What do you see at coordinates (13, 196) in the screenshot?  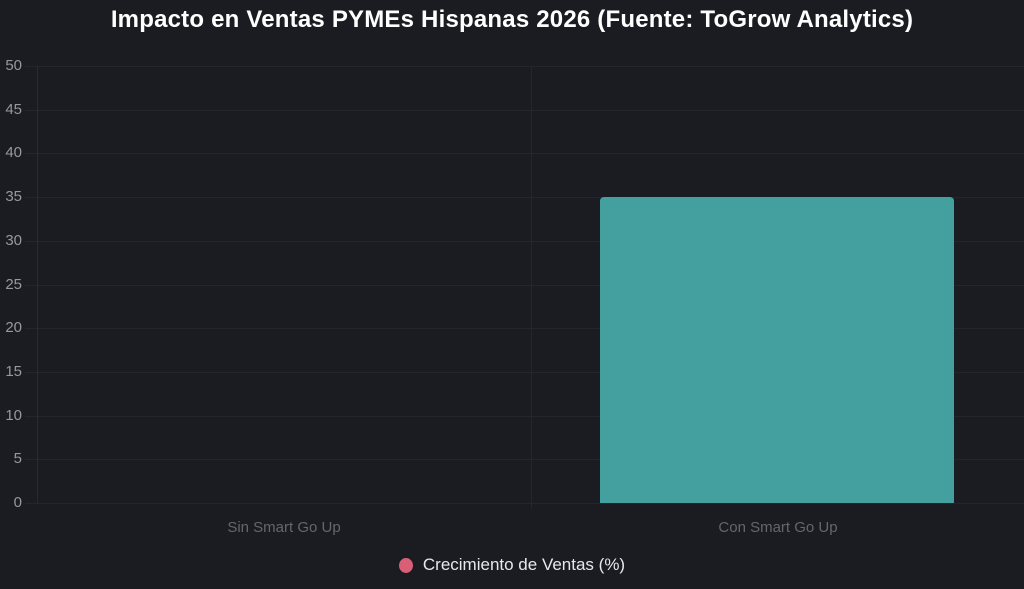 I see `y-tick-label-35: 35` at bounding box center [13, 196].